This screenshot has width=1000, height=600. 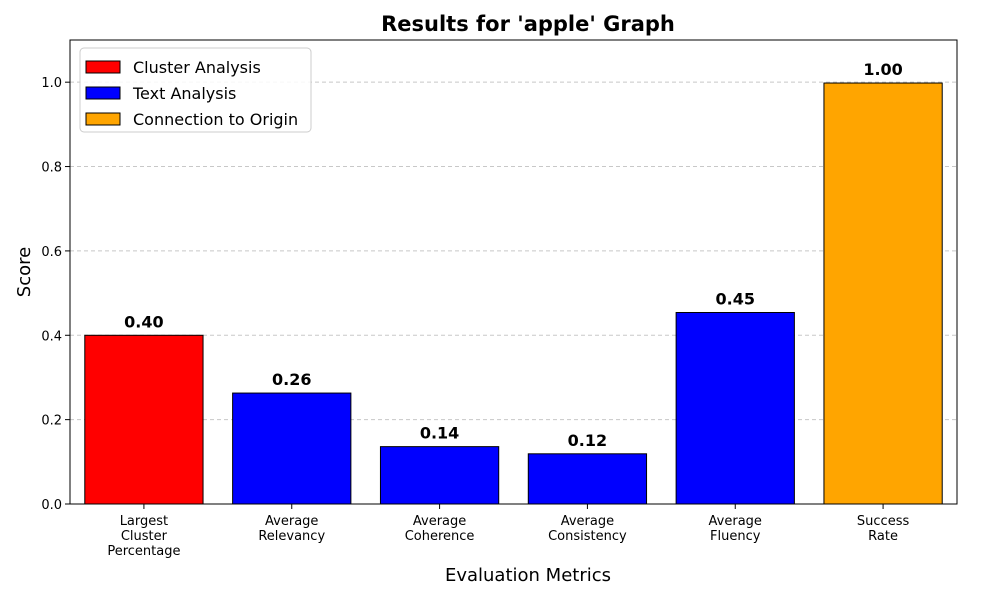 What do you see at coordinates (144, 521) in the screenshot?
I see `x-tick-label: Largest` at bounding box center [144, 521].